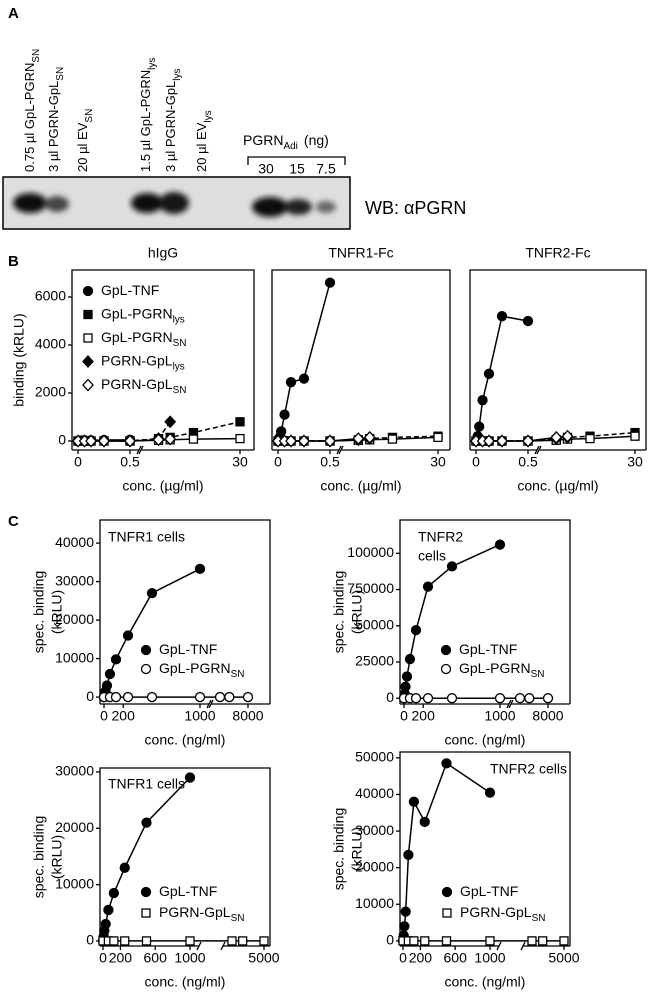  Describe the element at coordinates (360, 253) in the screenshot. I see `chart-title: TNFR1-Fc` at that location.